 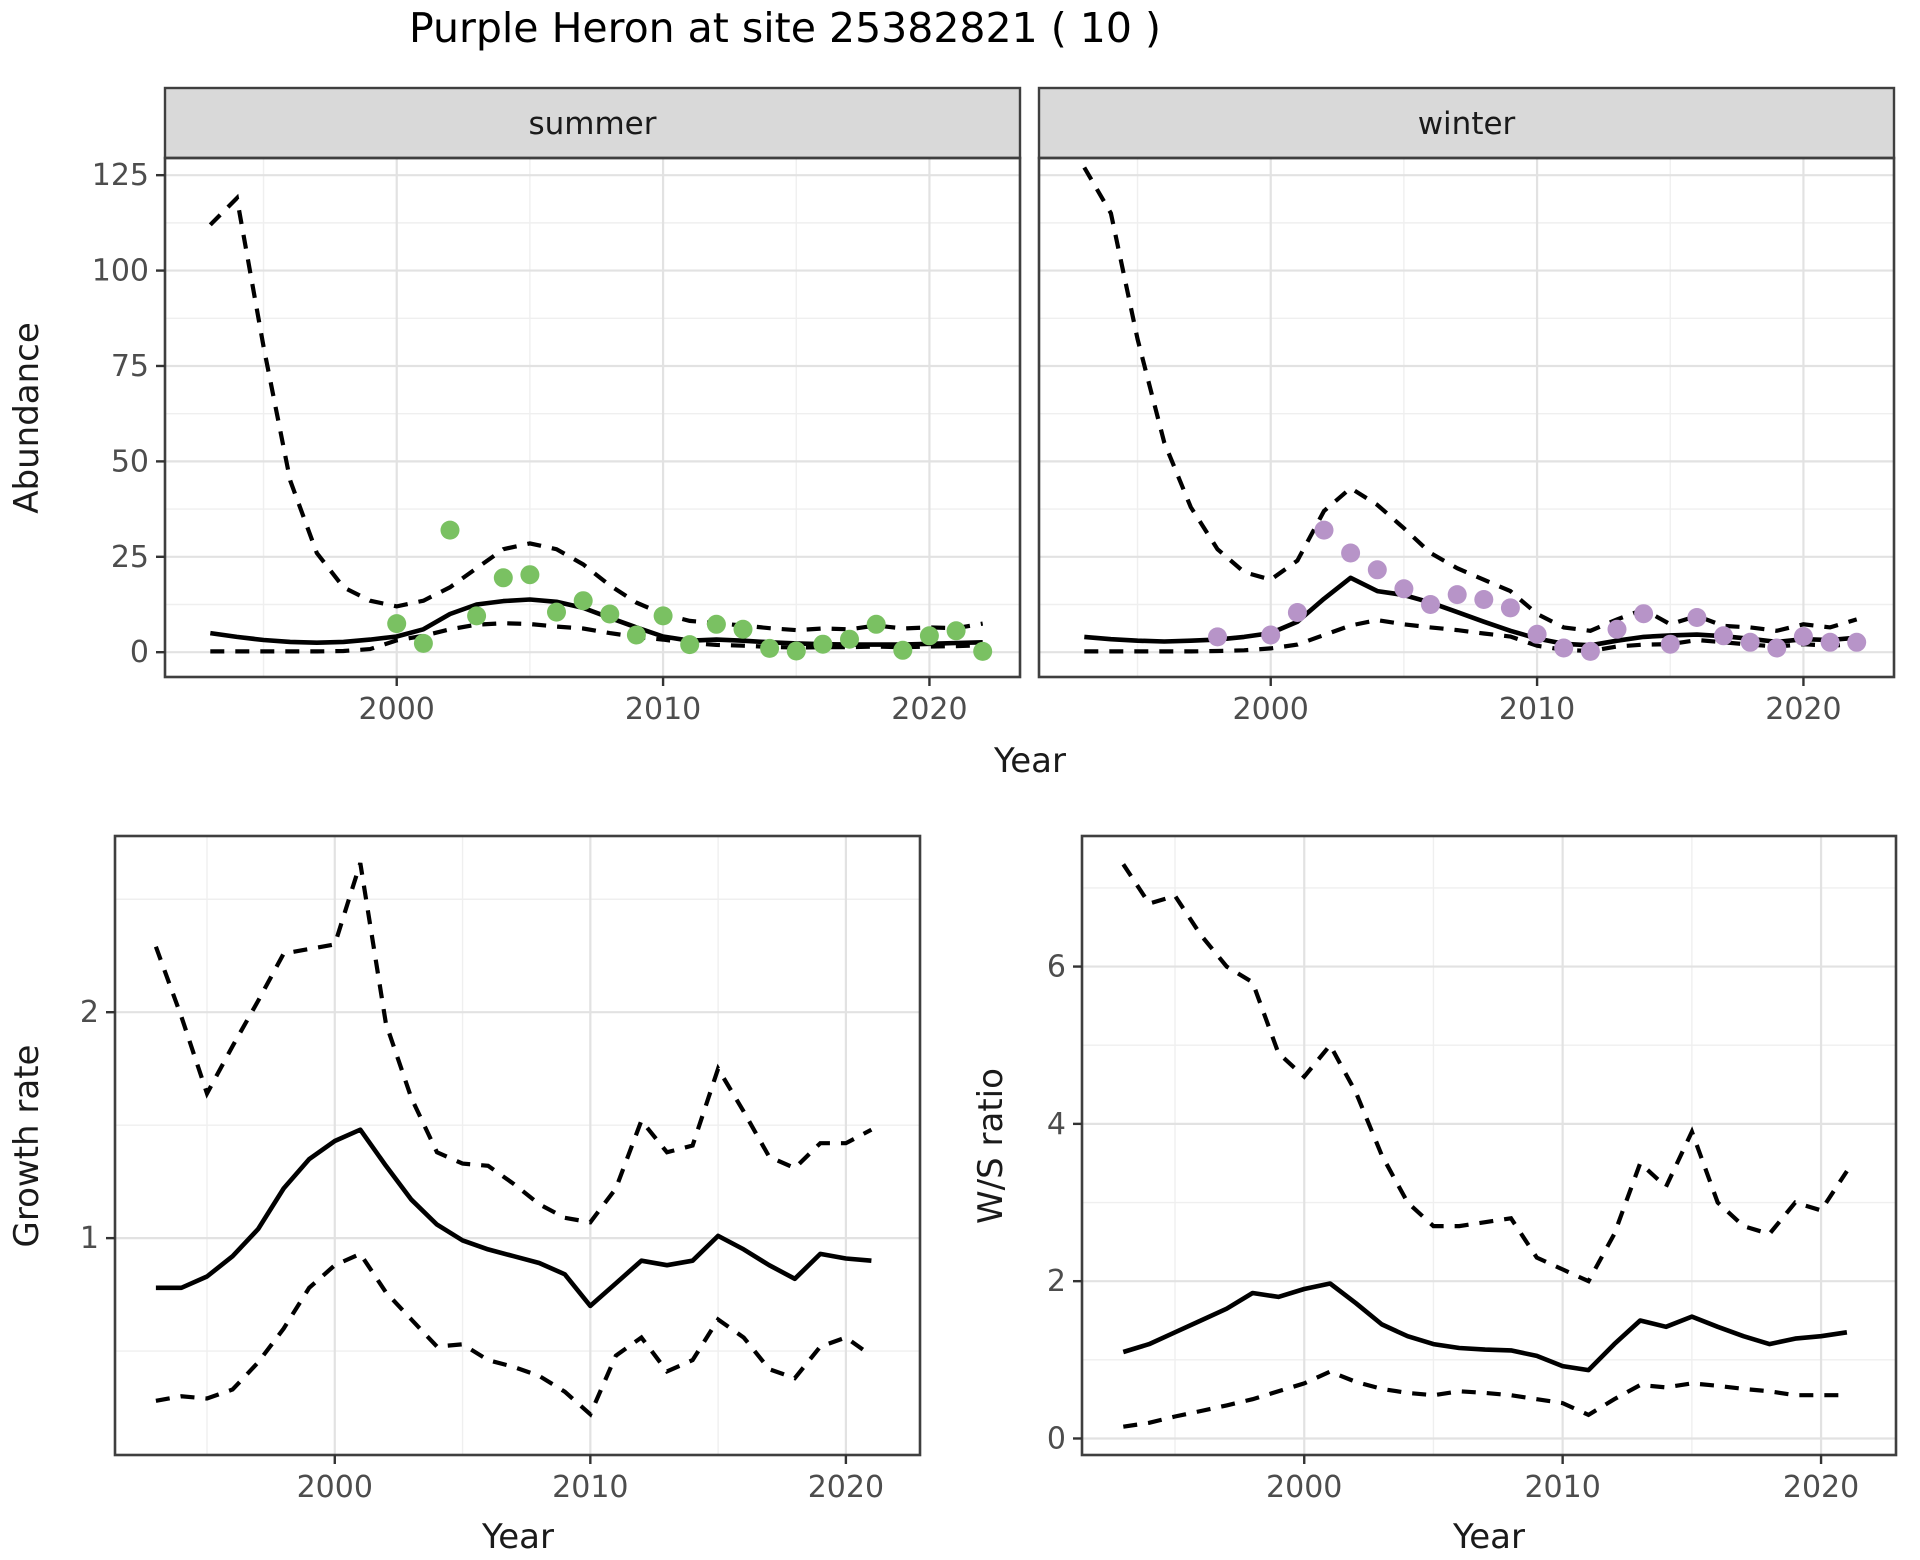 I want to click on y-tick-label: 25, so click(x=130, y=557).